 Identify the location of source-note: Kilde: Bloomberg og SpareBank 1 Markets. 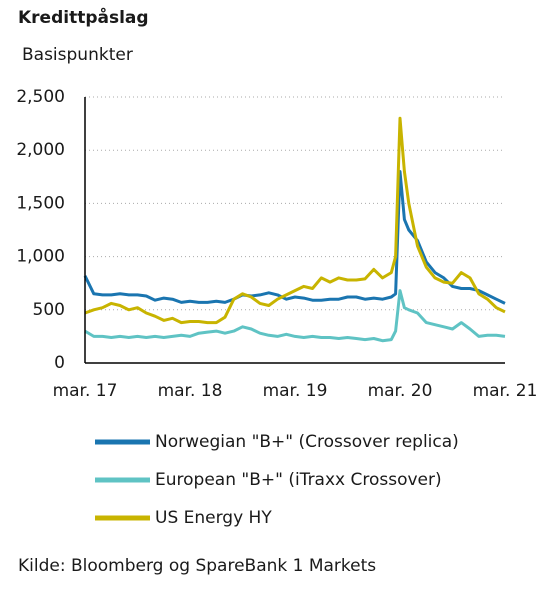
(197, 566).